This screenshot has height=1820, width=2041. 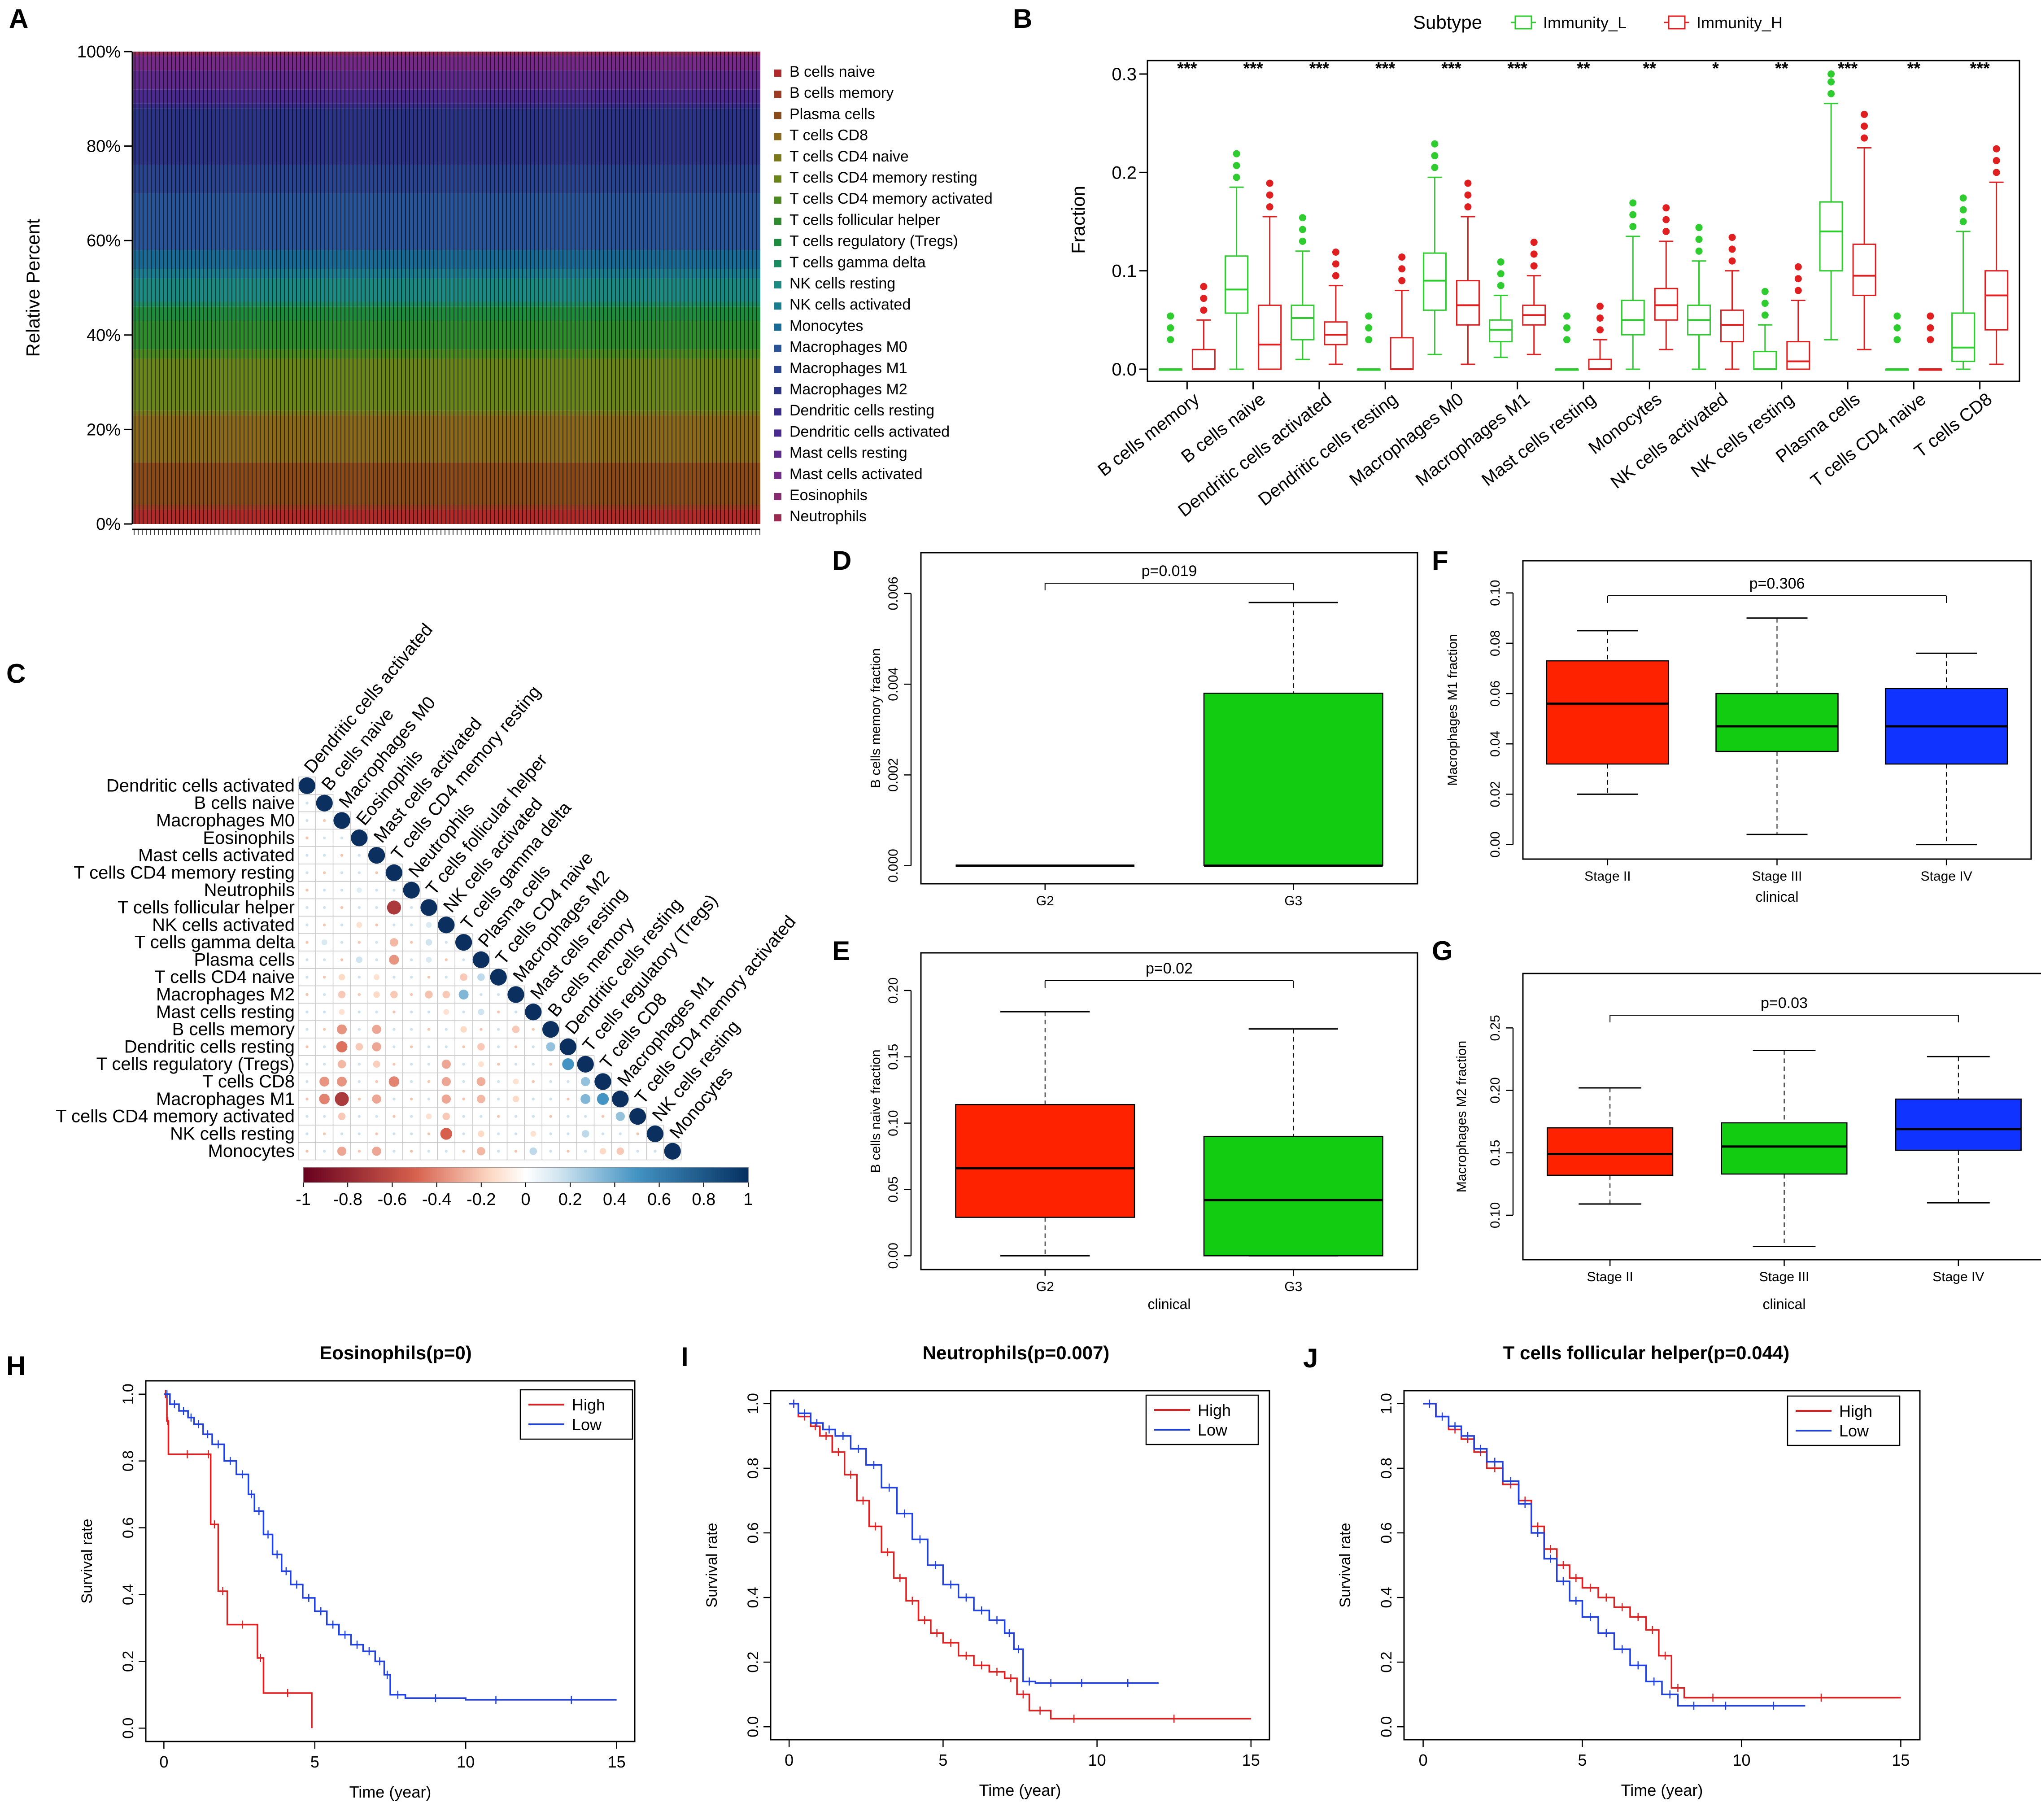 What do you see at coordinates (1495, 1215) in the screenshot?
I see `y-tick-label: 0.10` at bounding box center [1495, 1215].